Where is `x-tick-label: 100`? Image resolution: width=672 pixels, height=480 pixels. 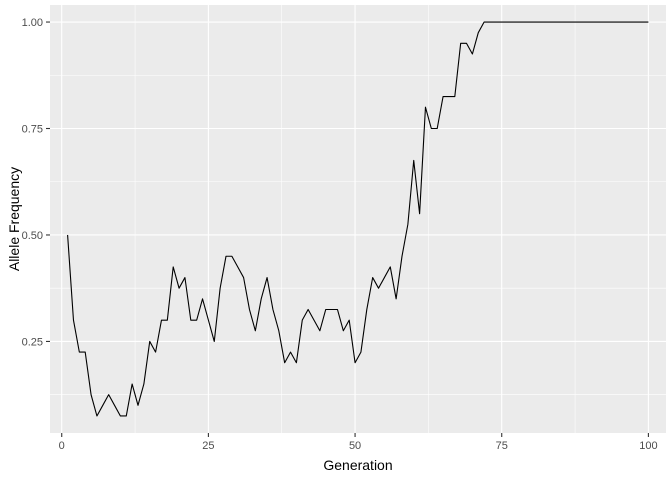 x-tick-label: 100 is located at coordinates (648, 446).